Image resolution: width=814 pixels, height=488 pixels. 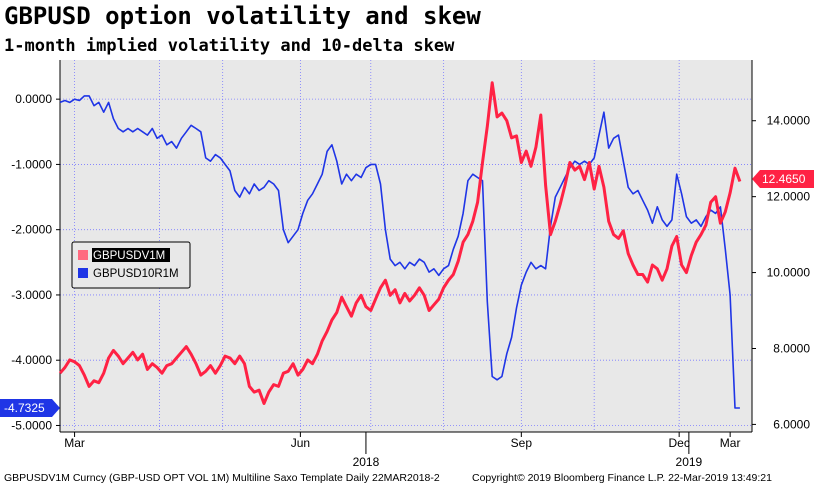 What do you see at coordinates (31, 425) in the screenshot?
I see `left-tick-label: -5.0000` at bounding box center [31, 425].